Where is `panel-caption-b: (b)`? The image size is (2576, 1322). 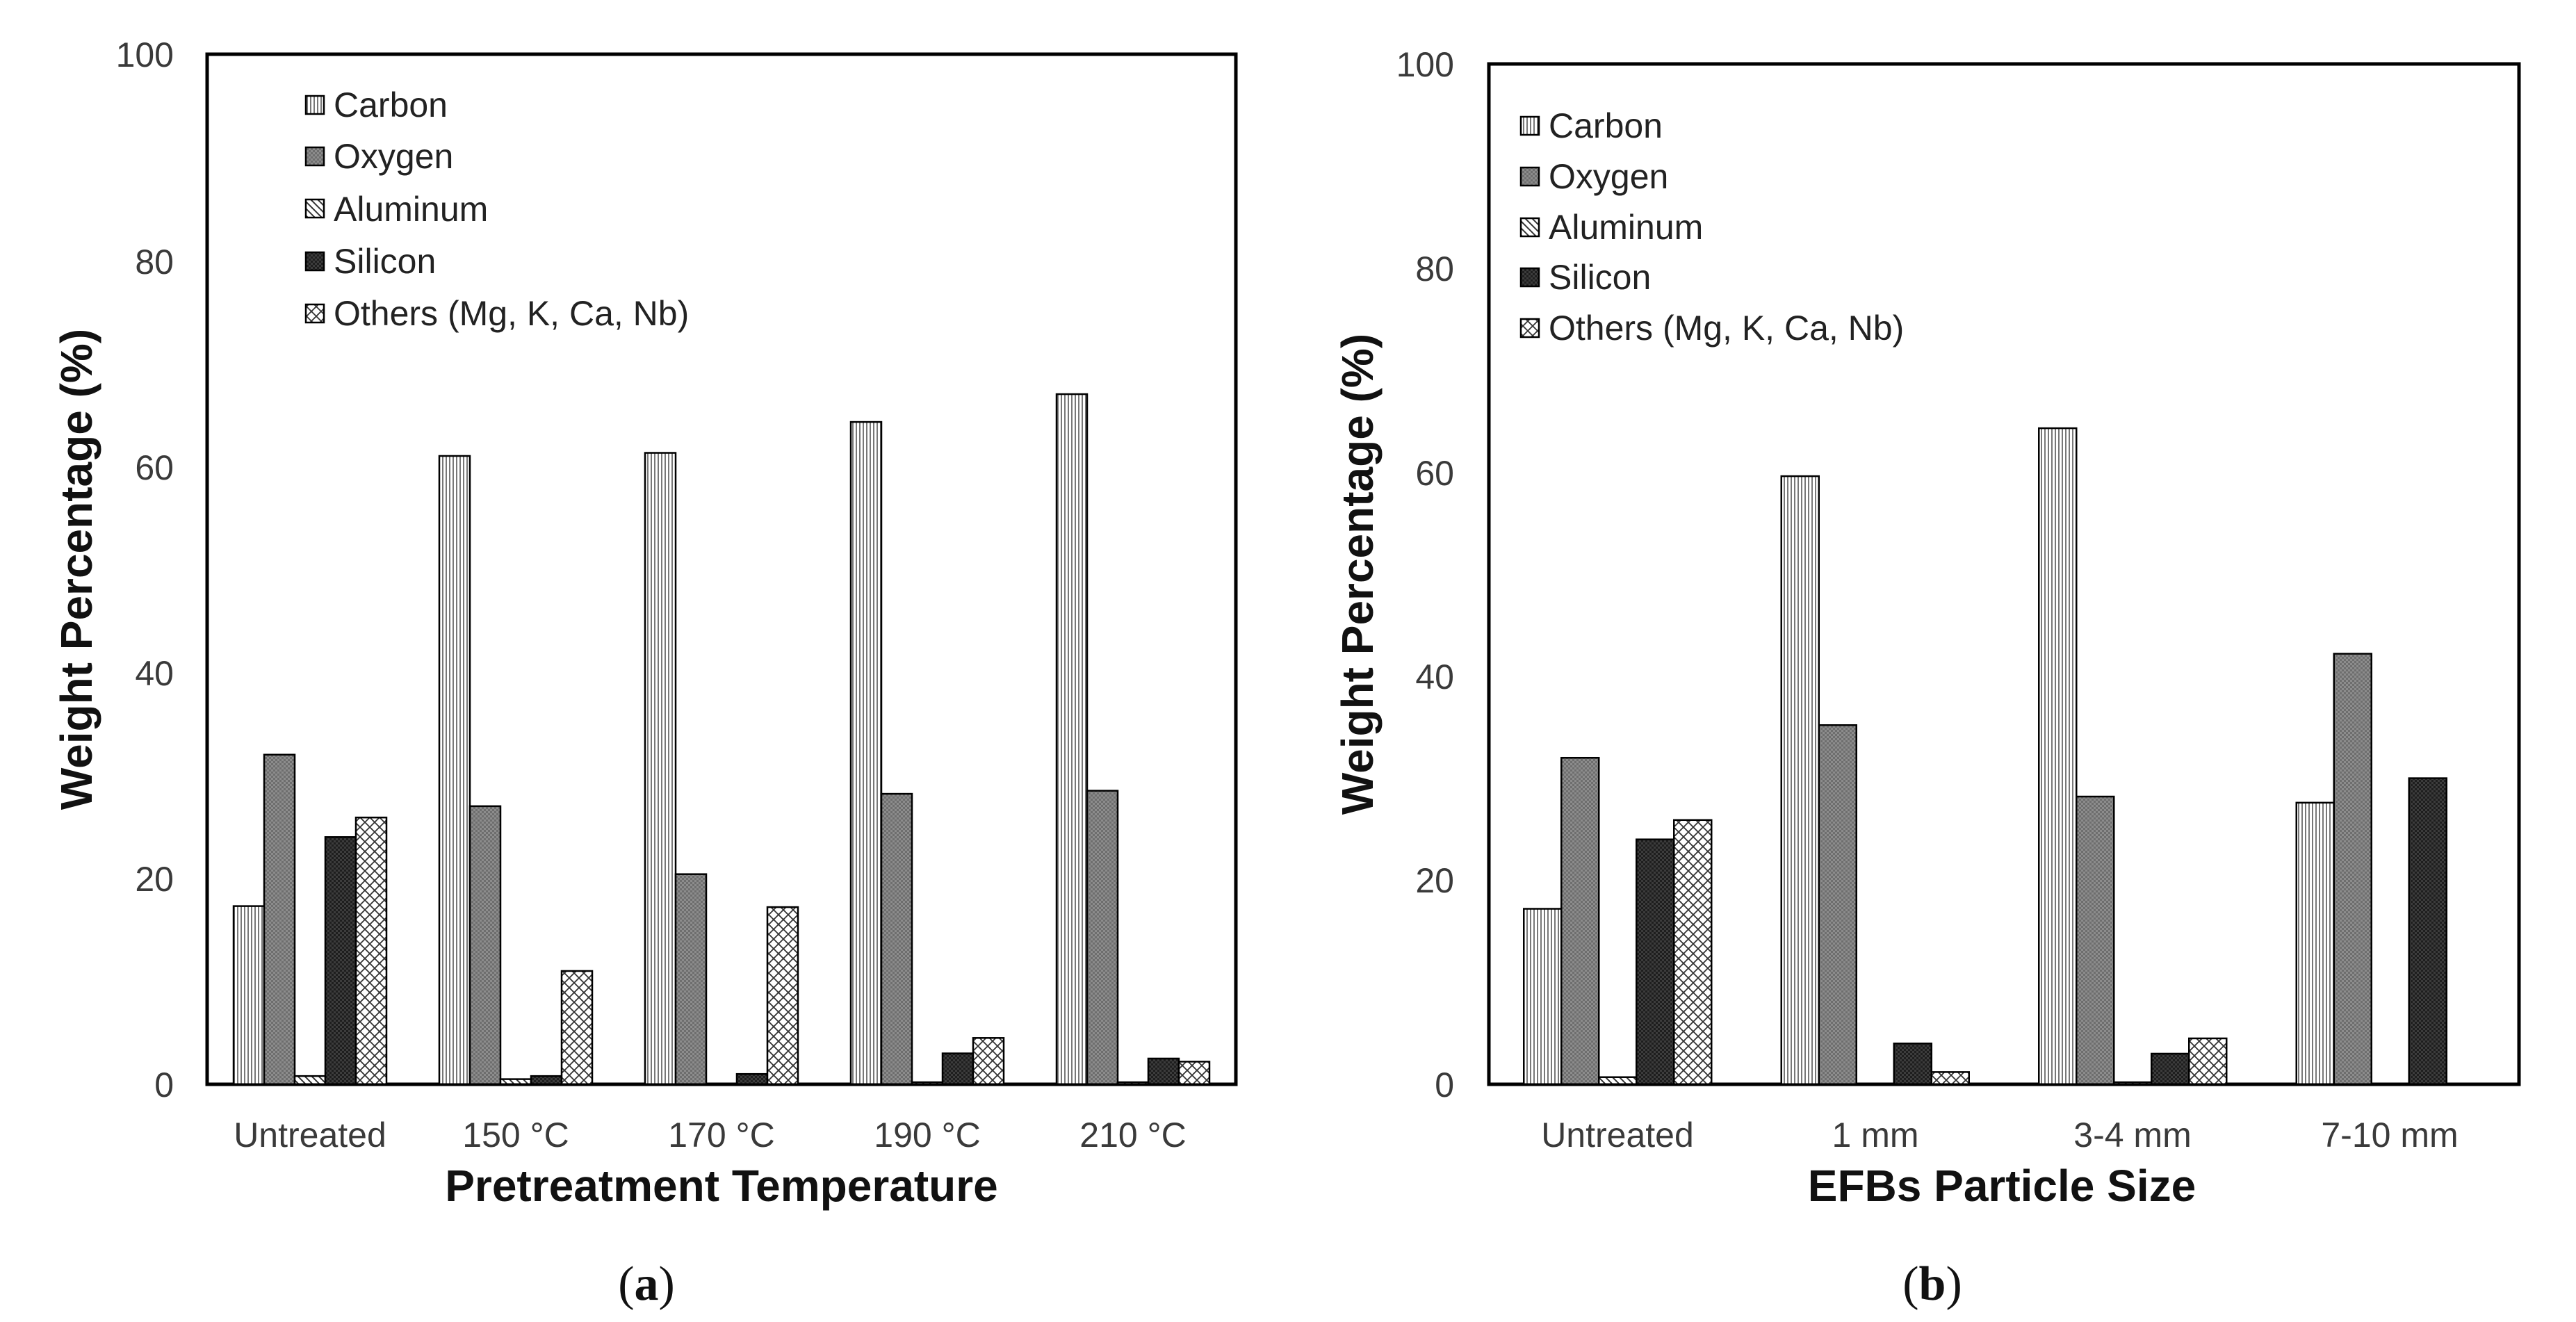 panel-caption-b: (b) is located at coordinates (1932, 1284).